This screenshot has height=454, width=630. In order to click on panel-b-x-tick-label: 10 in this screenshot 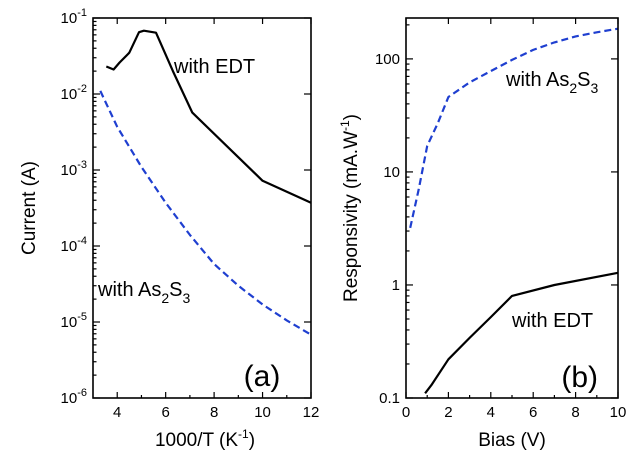, I will do `click(618, 412)`.